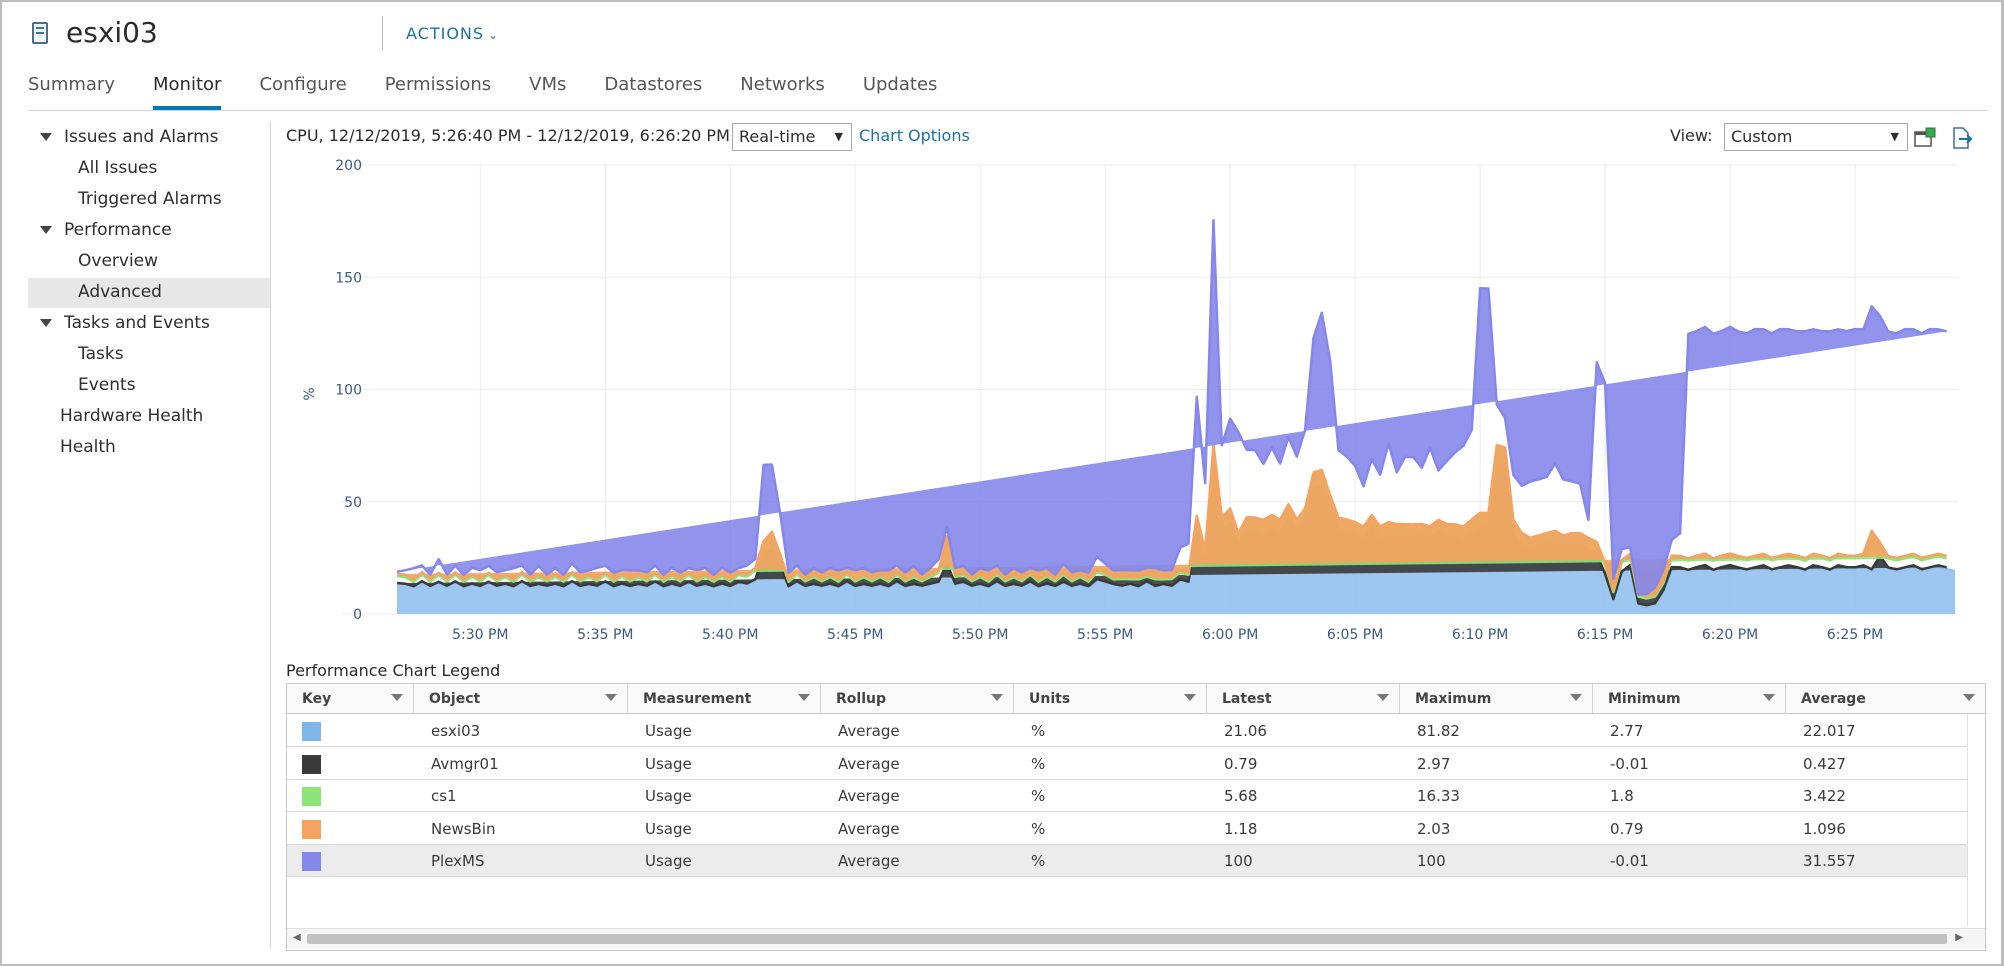  I want to click on sidebar-item-hardware-health: Hardware Health, so click(132, 416).